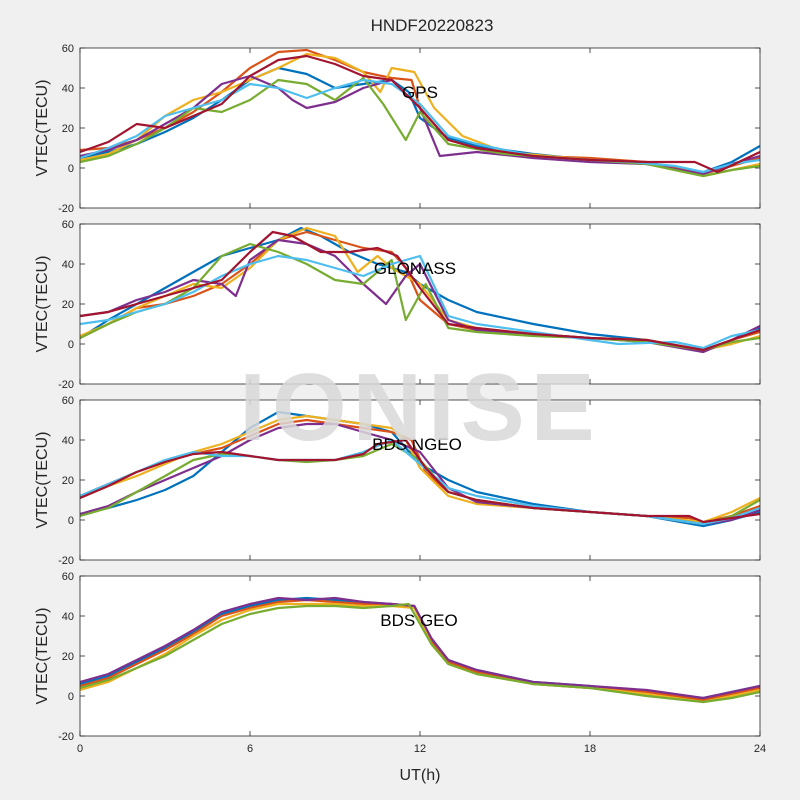 This screenshot has height=800, width=800. I want to click on panel-annotation: GLONASS, so click(415, 268).